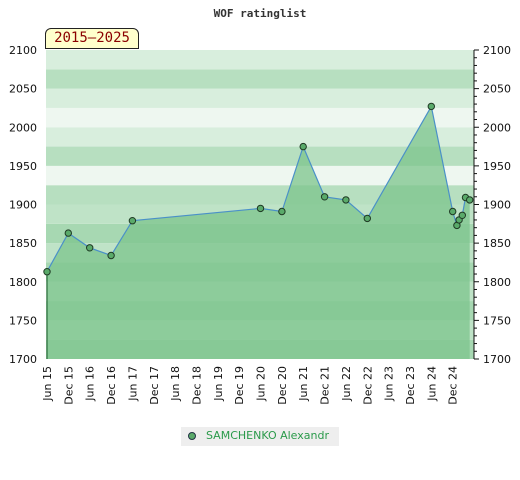 The image size is (520, 480). Describe the element at coordinates (23, 282) in the screenshot. I see `y-tick-label-left: 1800` at that location.